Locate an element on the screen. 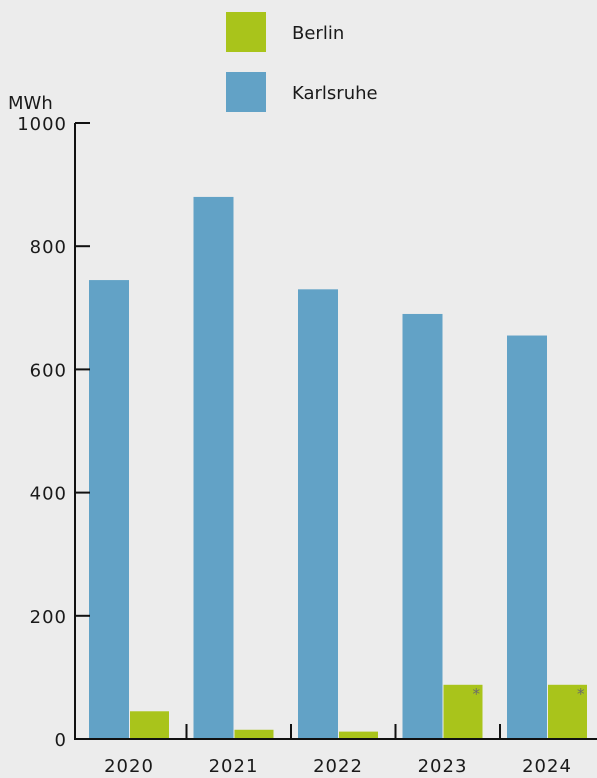 The image size is (597, 778). note-mark-berlin-2023: * is located at coordinates (477, 694).